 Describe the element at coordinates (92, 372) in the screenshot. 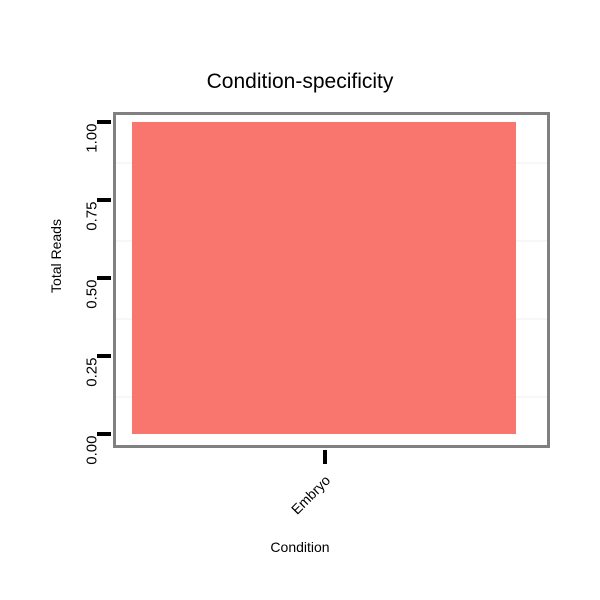

I see `y-tick-label-0.25: 0.25` at that location.